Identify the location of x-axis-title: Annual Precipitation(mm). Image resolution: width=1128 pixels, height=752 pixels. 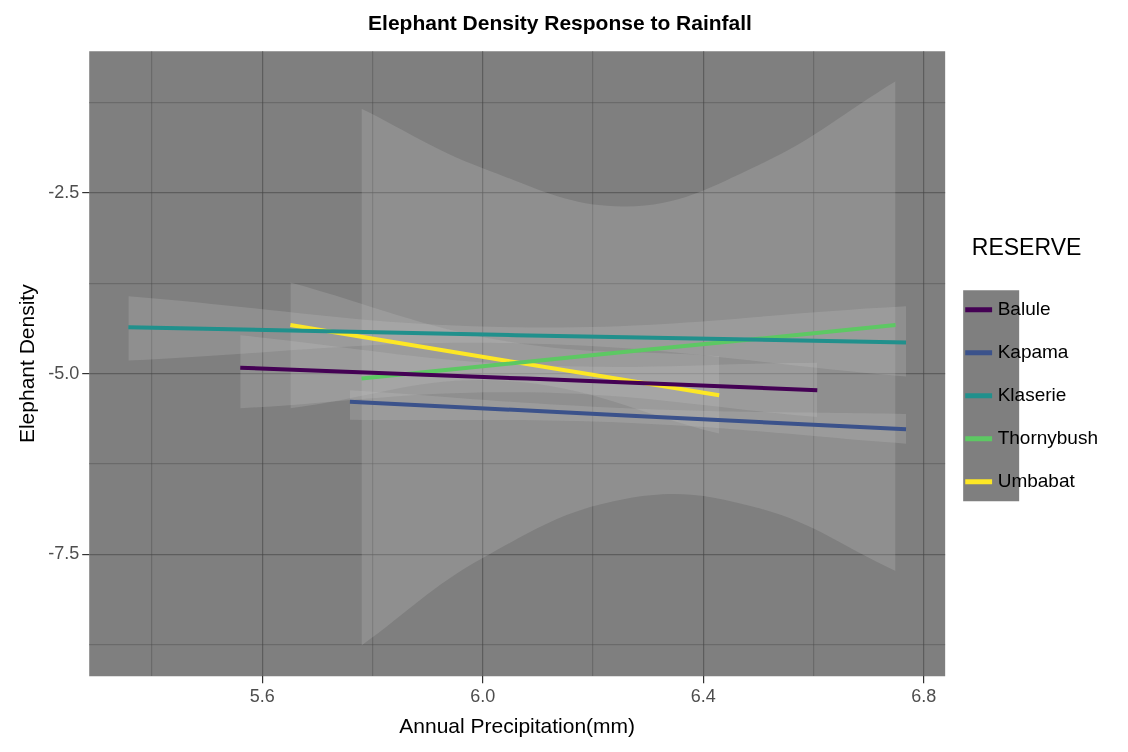
(517, 726).